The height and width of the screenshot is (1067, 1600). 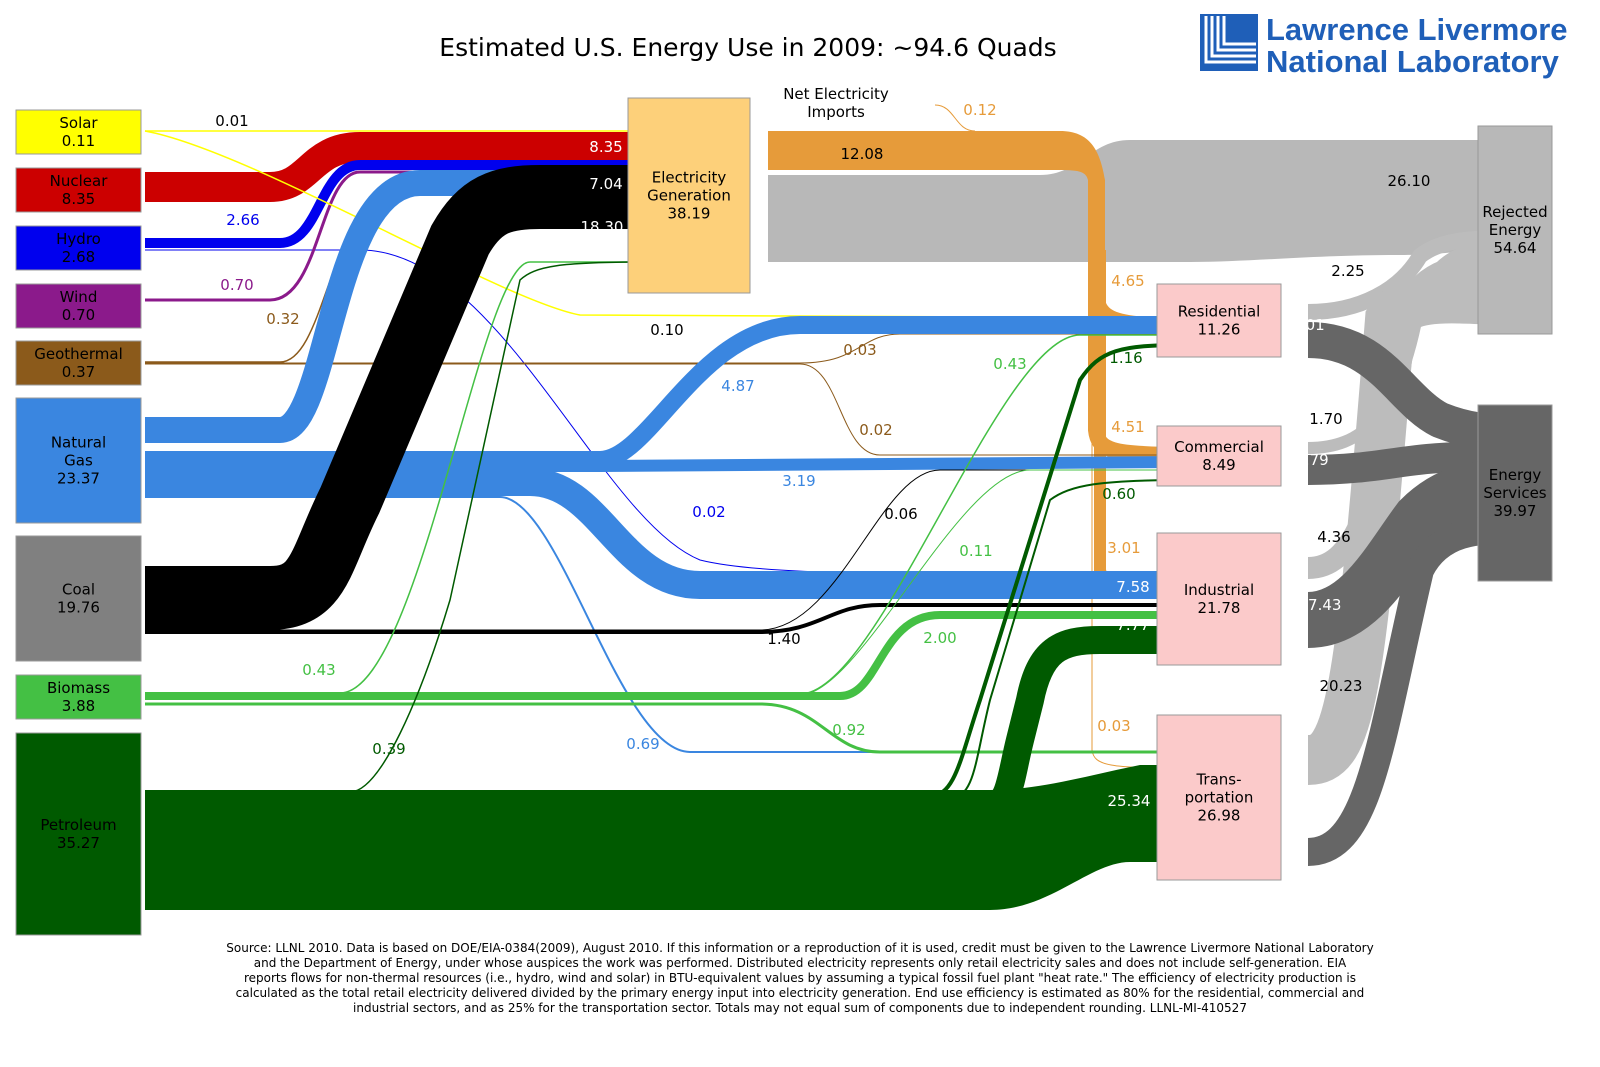 What do you see at coordinates (396, 204) in the screenshot?
I see `flow-hydro-elec` at bounding box center [396, 204].